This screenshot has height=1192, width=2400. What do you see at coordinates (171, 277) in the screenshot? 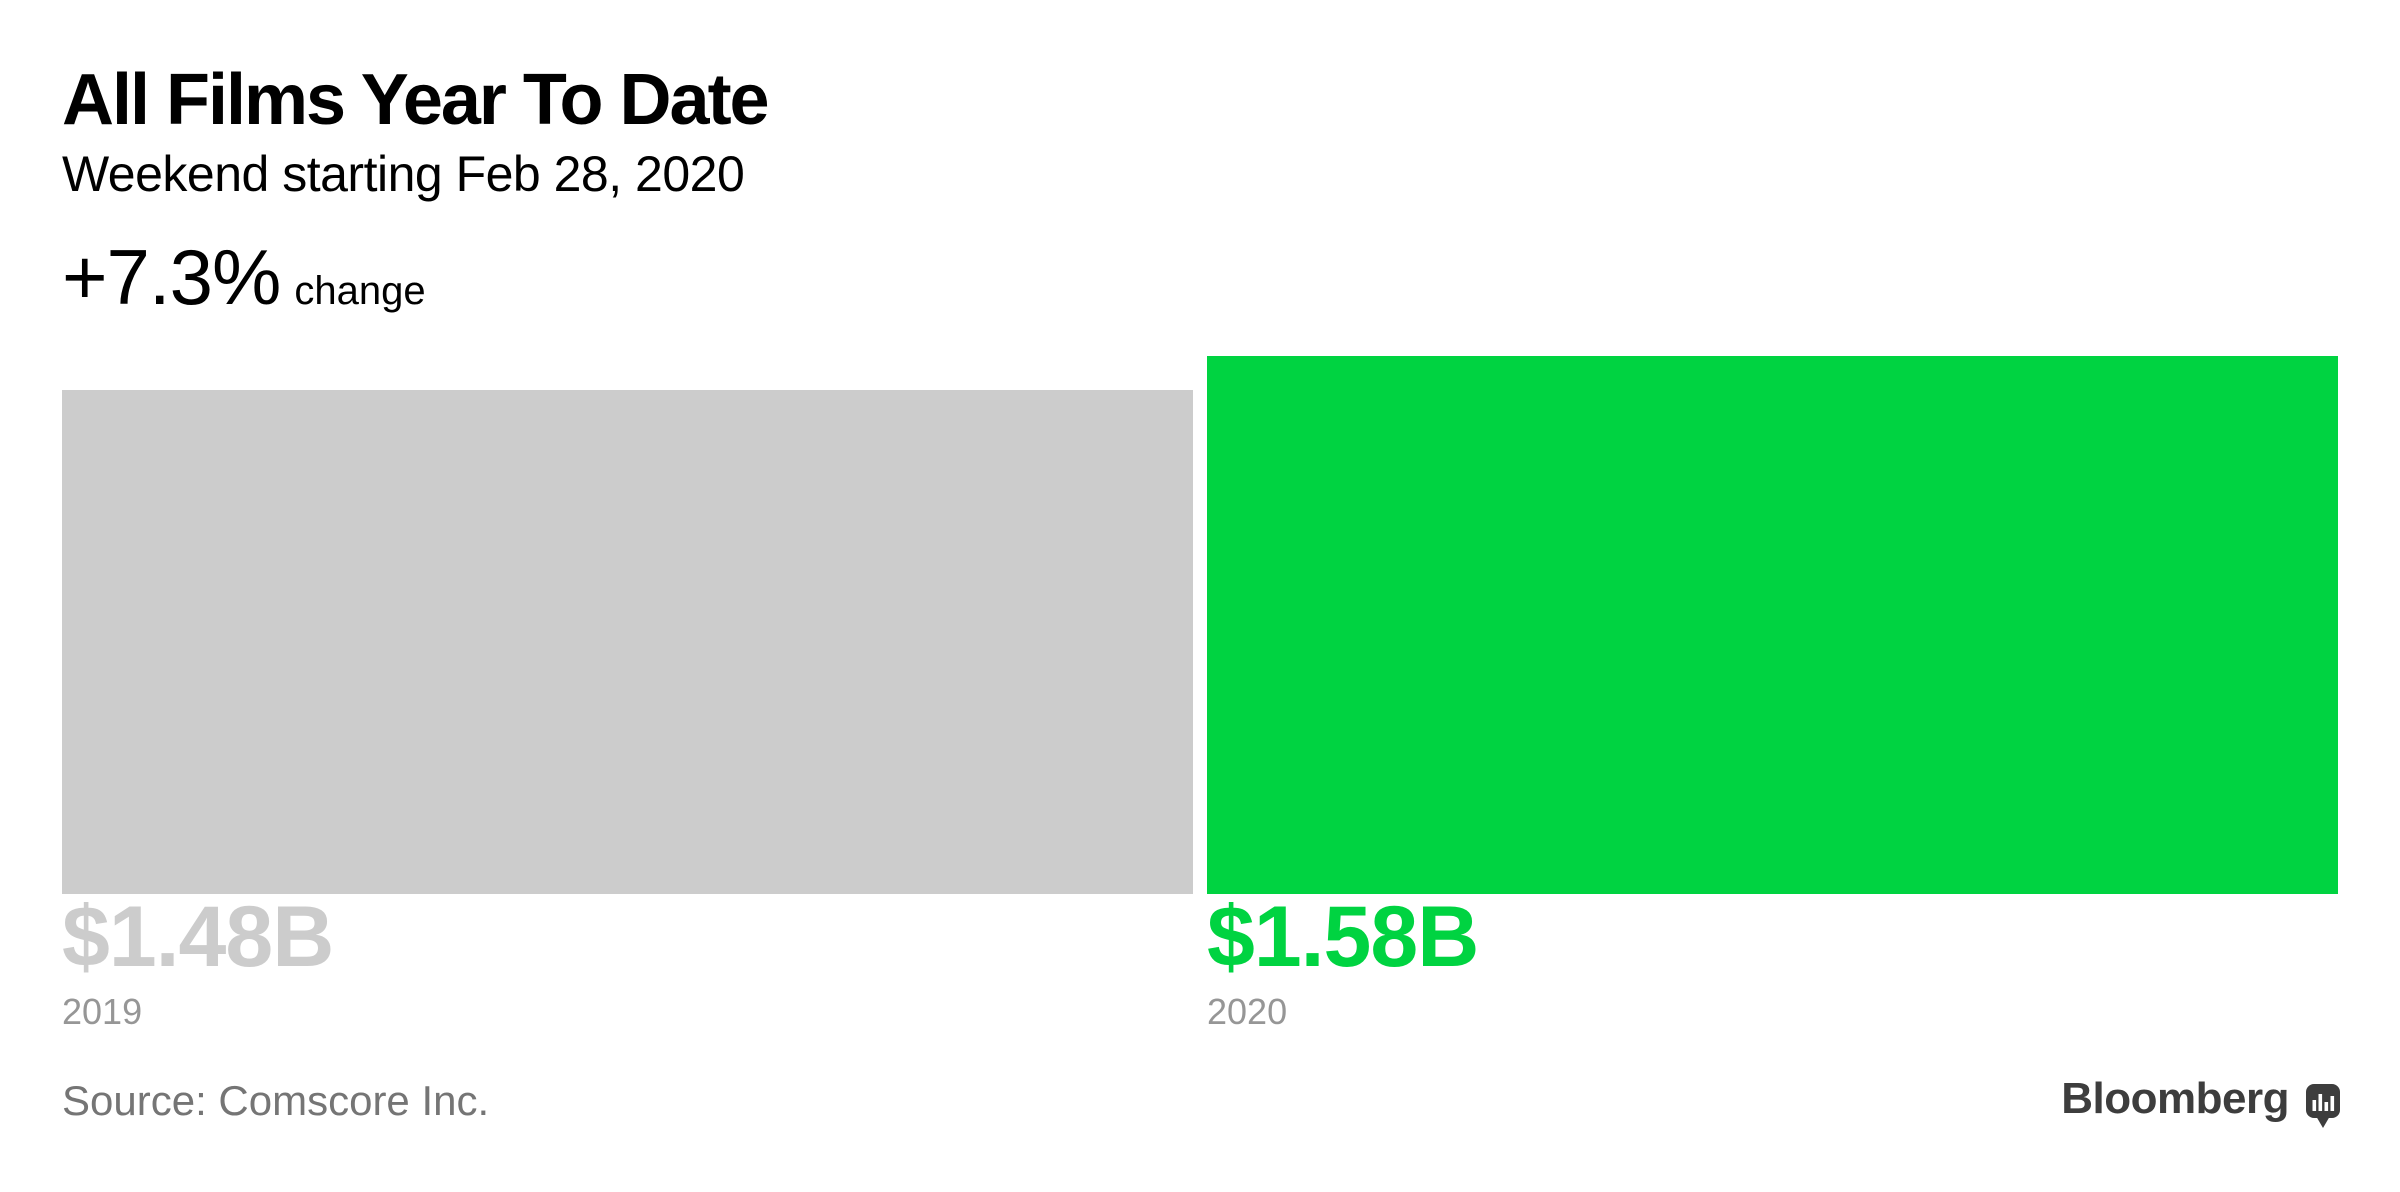
I see `change-value: +7.3%` at bounding box center [171, 277].